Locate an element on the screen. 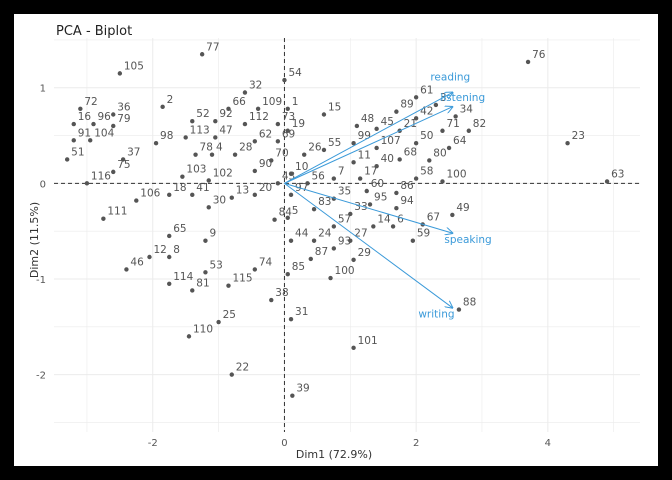  point-label: 21 is located at coordinates (410, 124).